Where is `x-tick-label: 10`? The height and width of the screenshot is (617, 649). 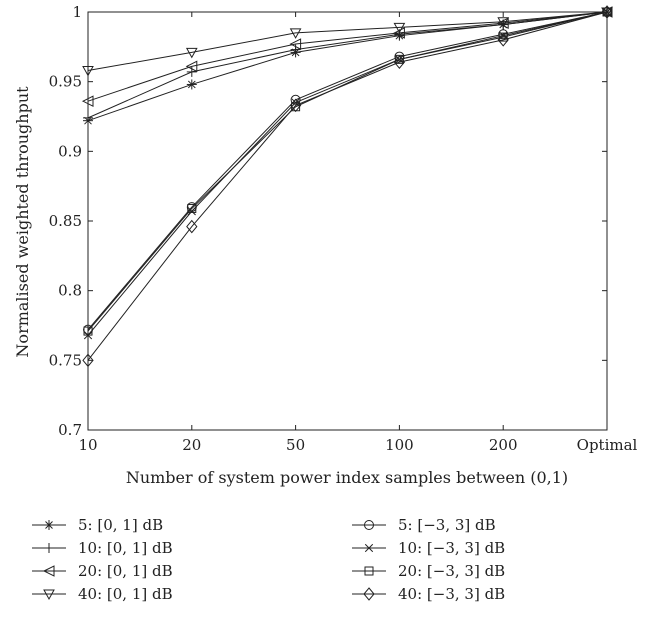 x-tick-label: 10 is located at coordinates (87, 445).